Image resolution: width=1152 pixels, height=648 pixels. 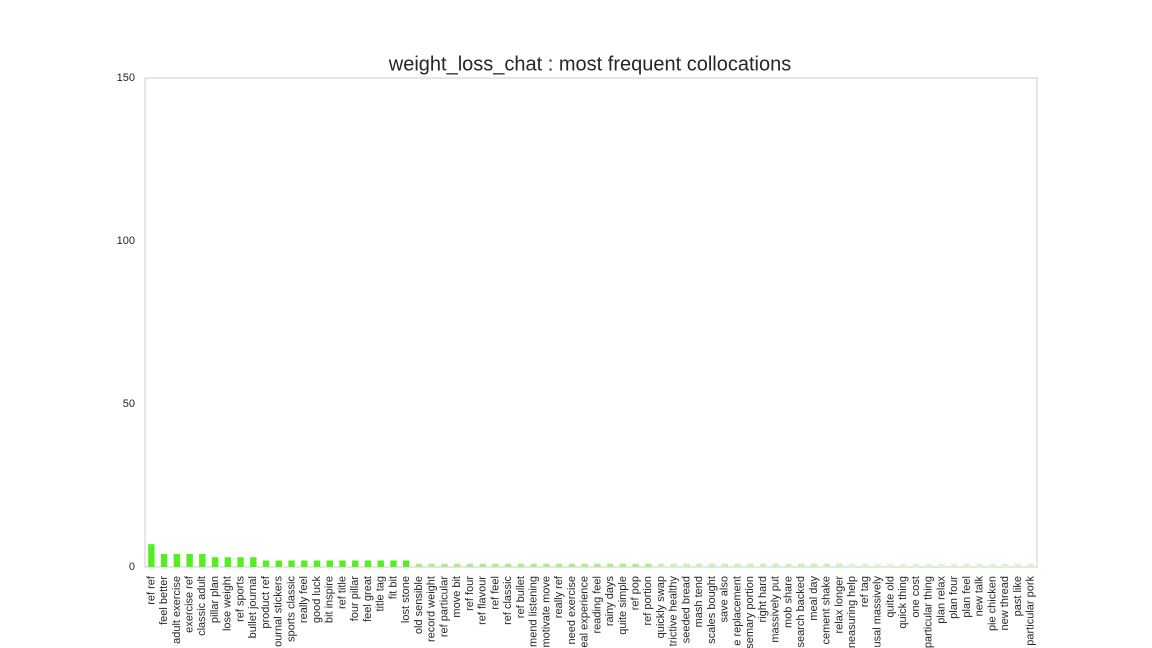 What do you see at coordinates (827, 610) in the screenshot?
I see `x-tick-label: cement shake` at bounding box center [827, 610].